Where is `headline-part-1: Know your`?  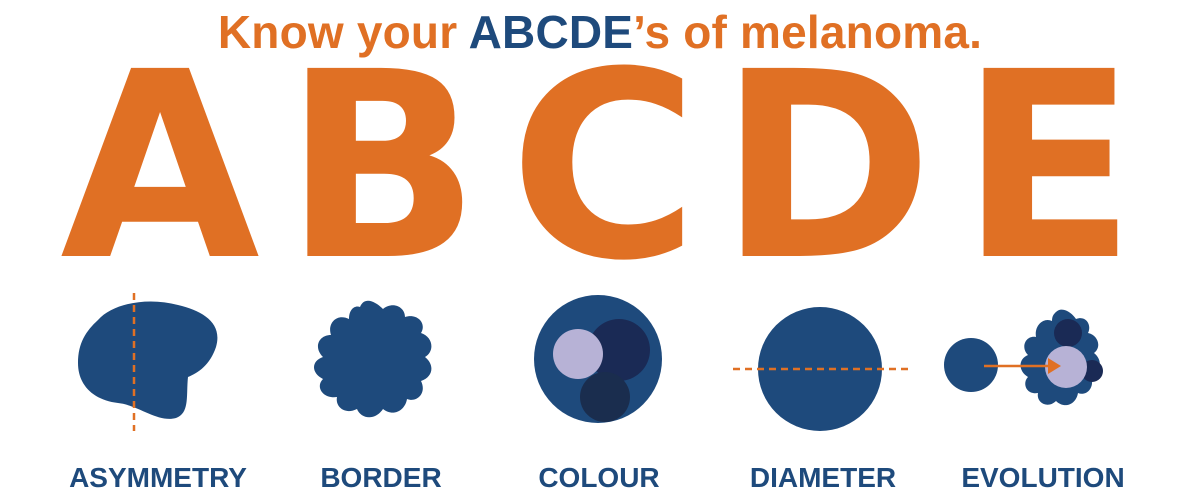
headline-part-1: Know your is located at coordinates (343, 32).